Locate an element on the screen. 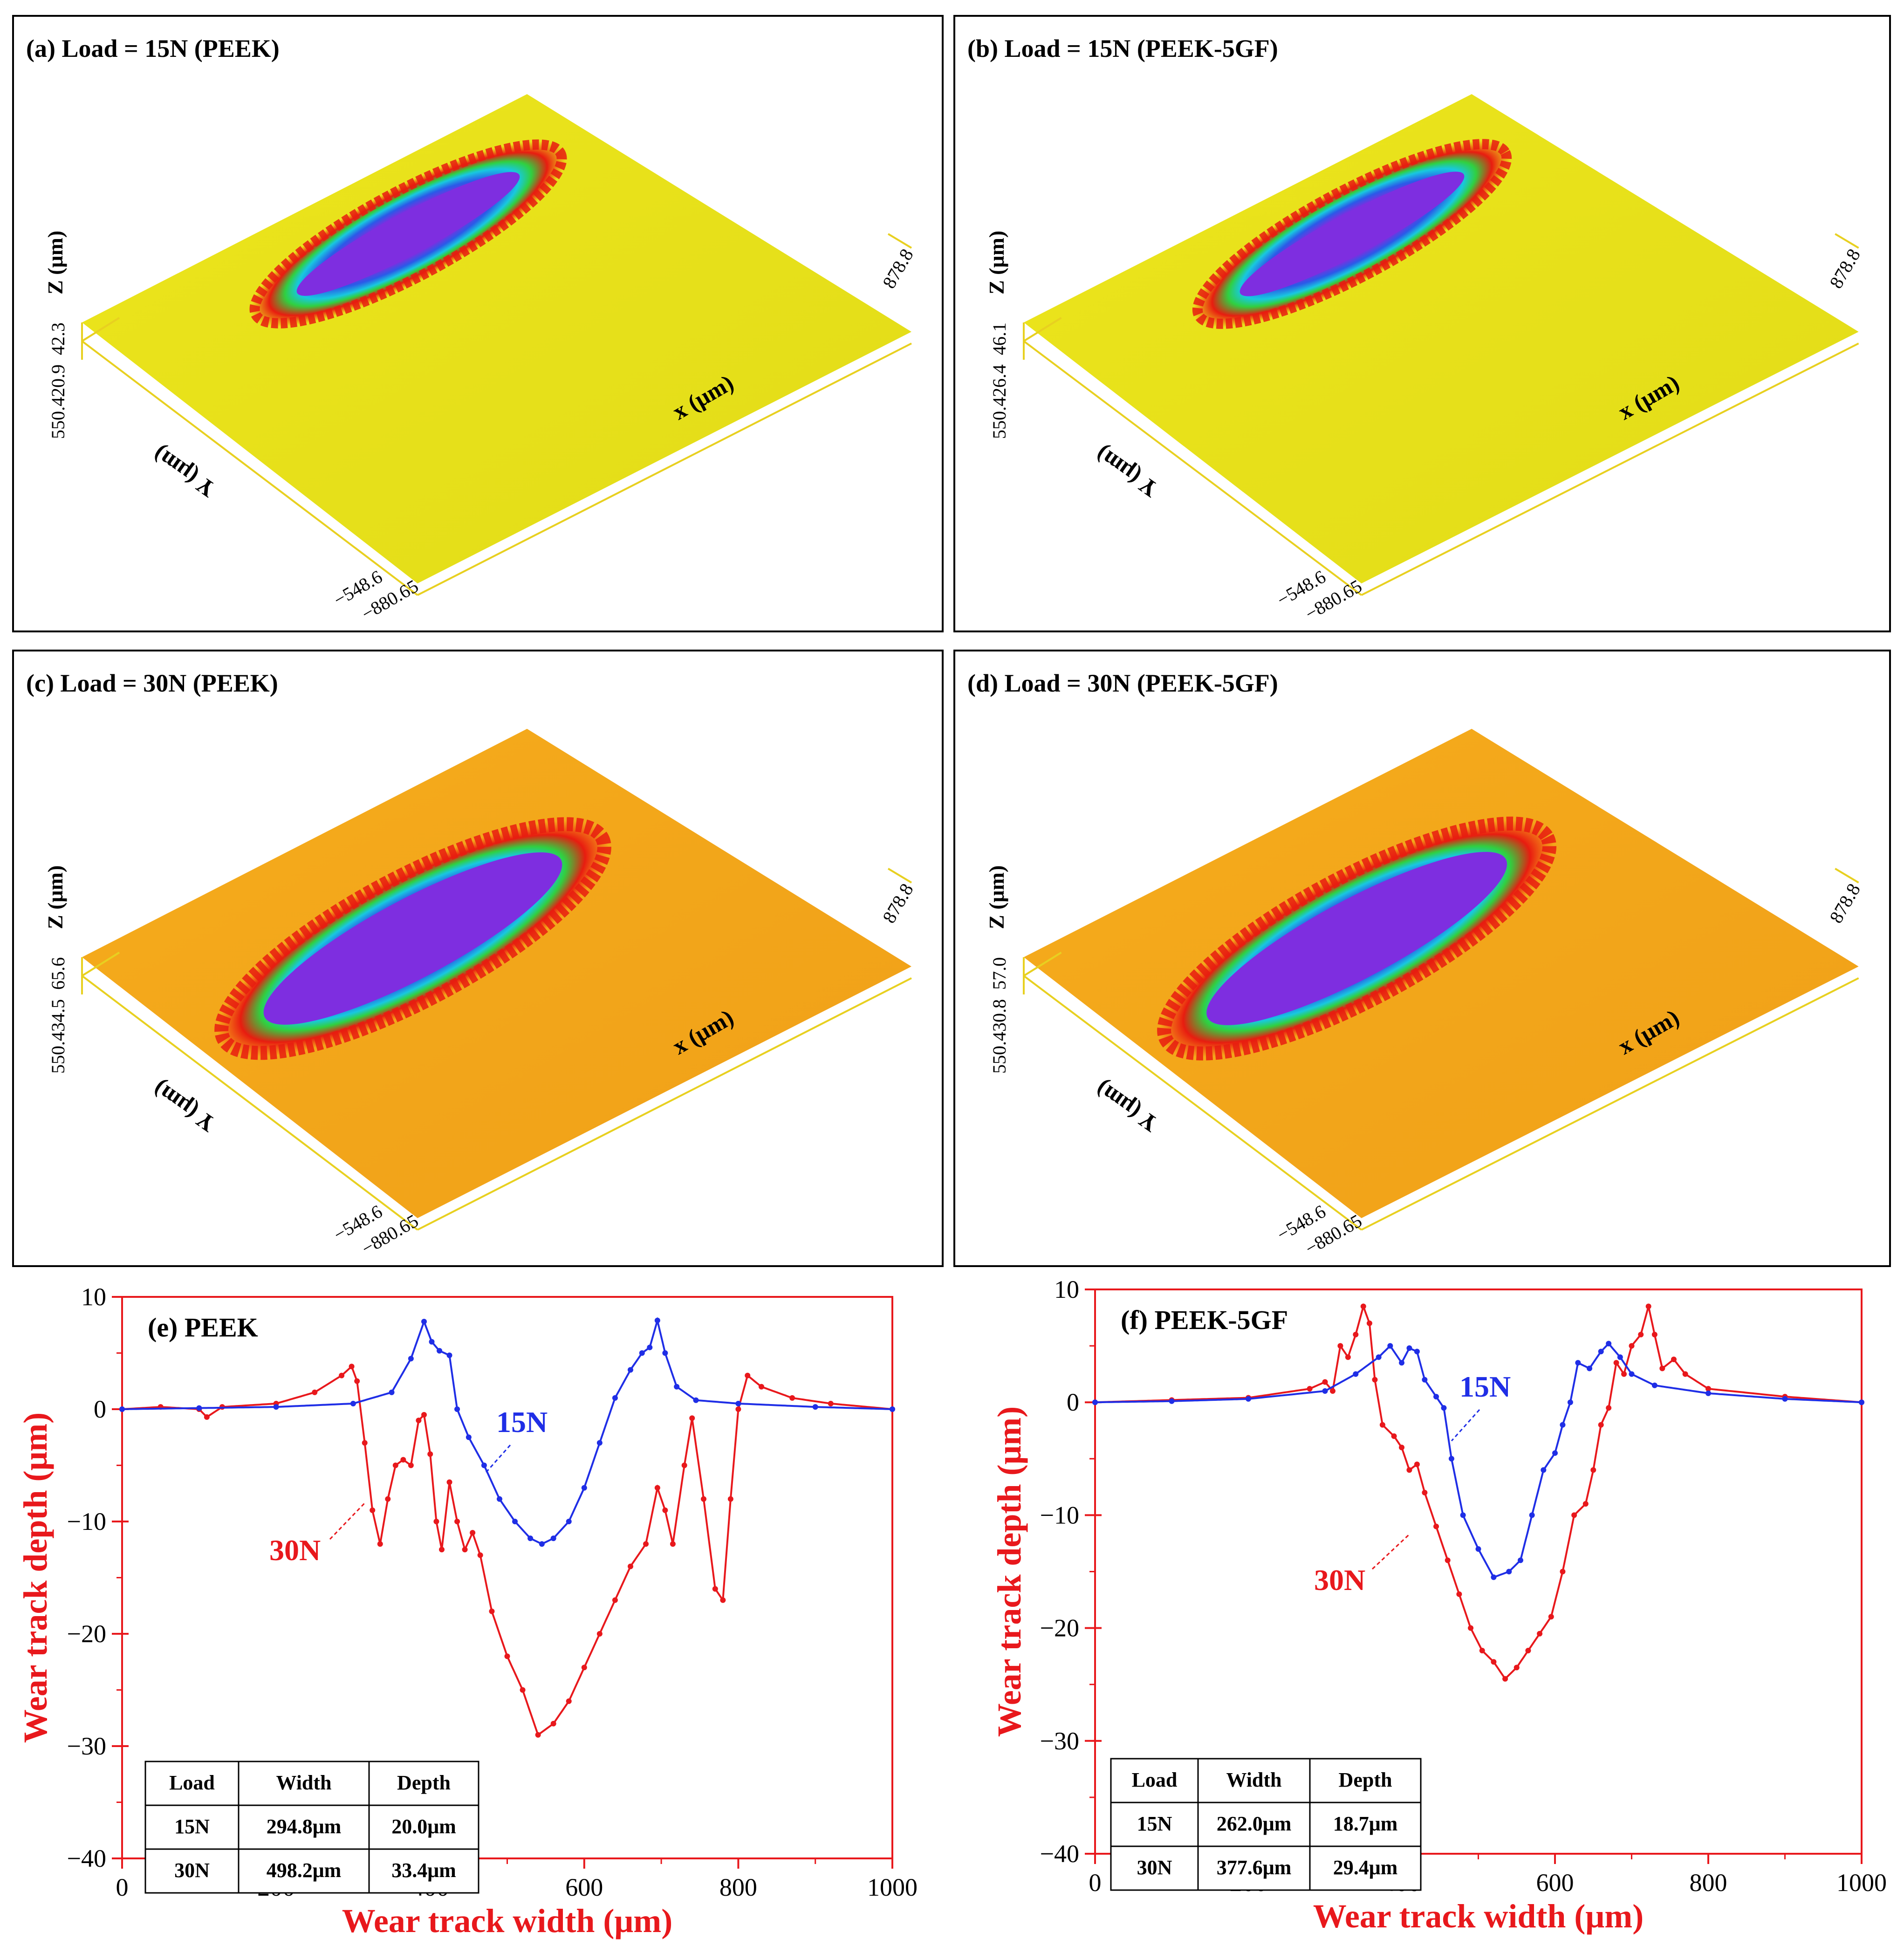 This screenshot has width=1904, height=1960. z-axis-label: Z (μm) is located at coordinates (996, 897).